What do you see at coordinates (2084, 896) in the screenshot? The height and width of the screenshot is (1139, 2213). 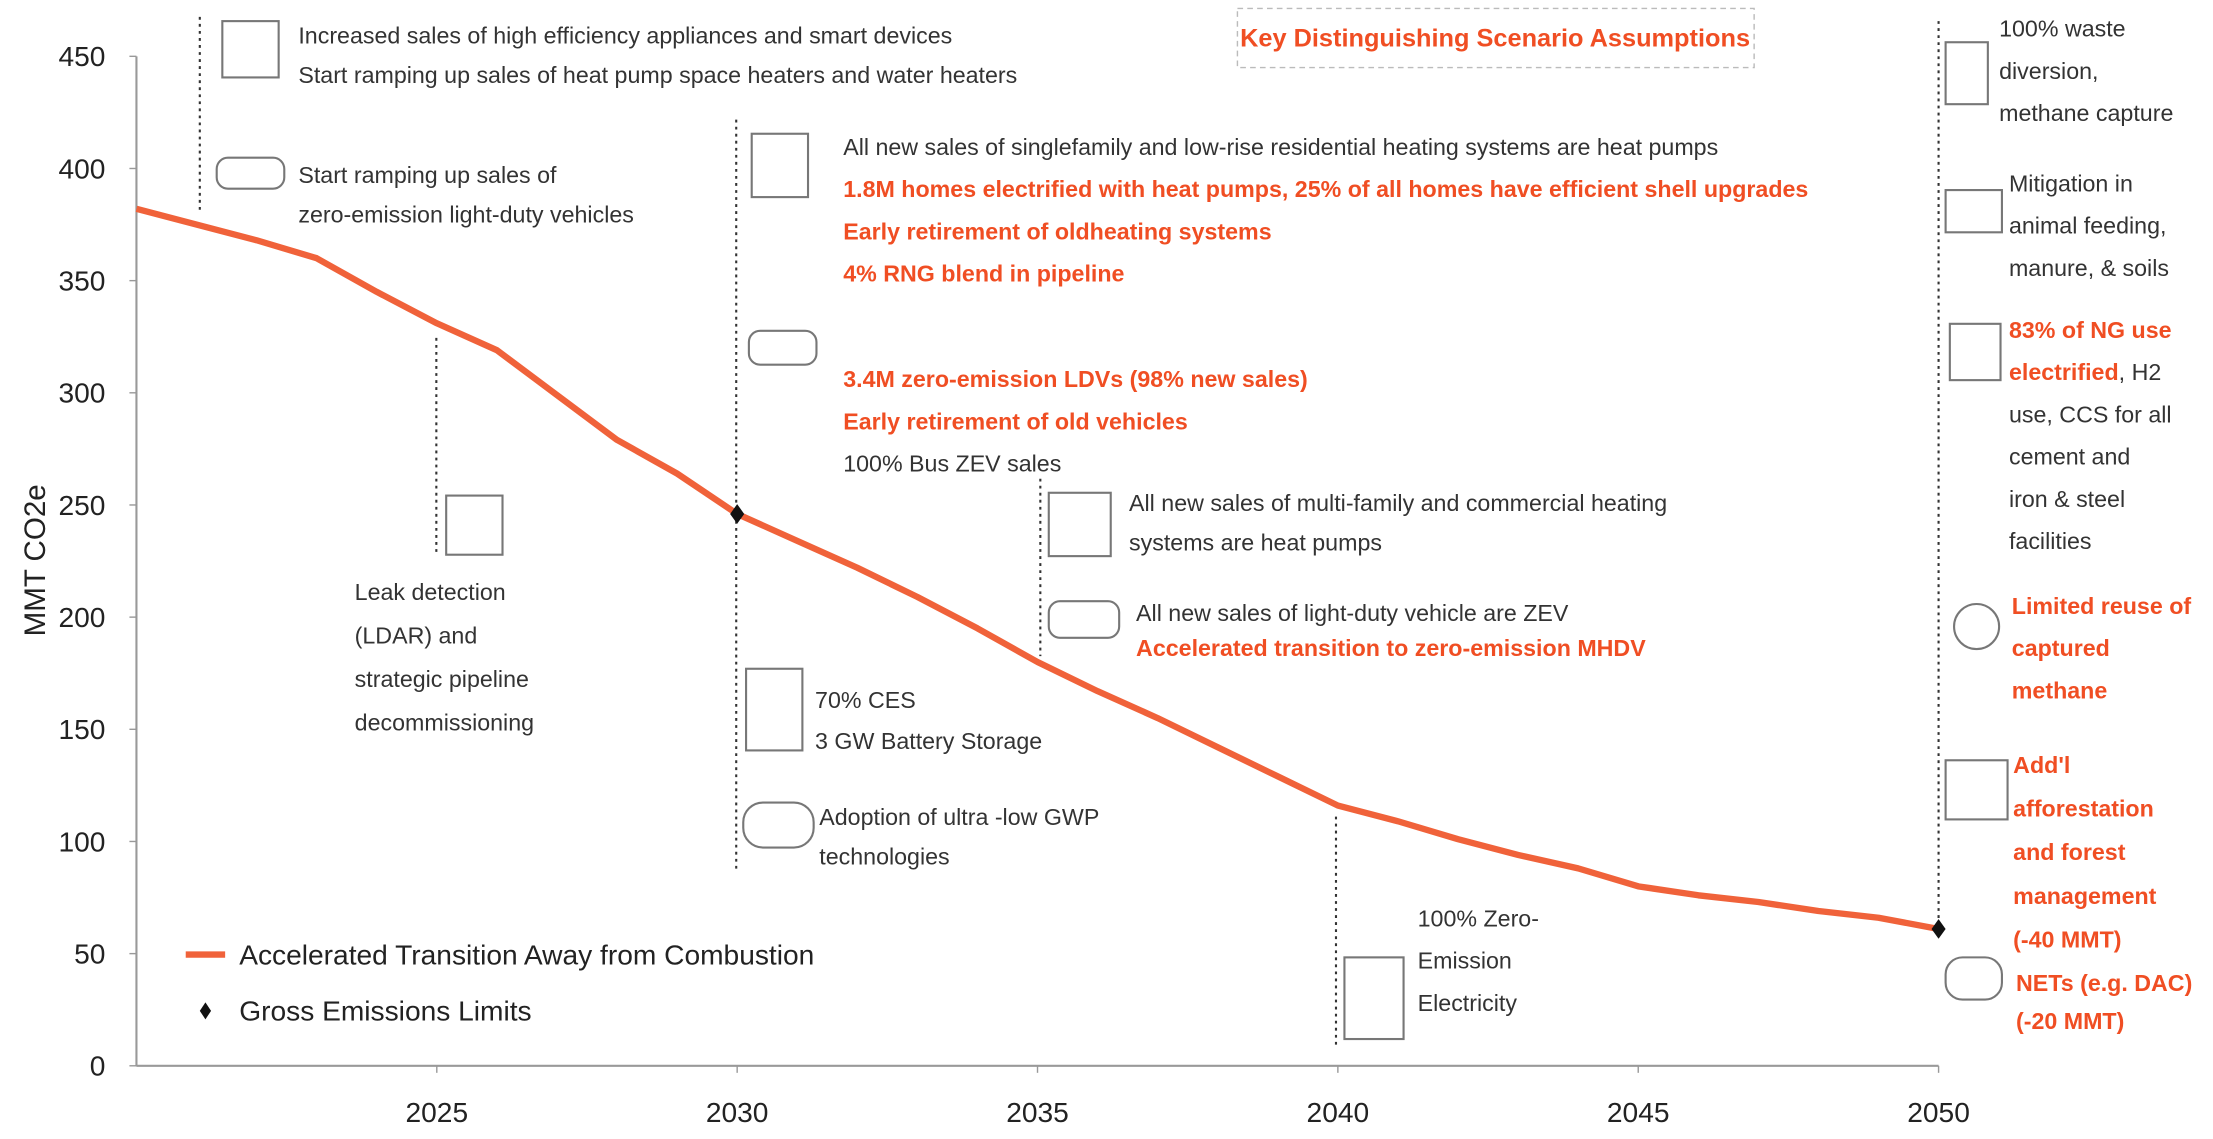 I see `annotation-line: management` at bounding box center [2084, 896].